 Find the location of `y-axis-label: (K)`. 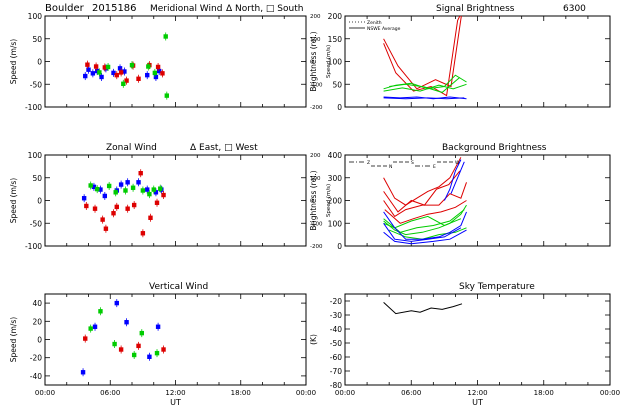

y-axis-label: (K) is located at coordinates (313, 339).